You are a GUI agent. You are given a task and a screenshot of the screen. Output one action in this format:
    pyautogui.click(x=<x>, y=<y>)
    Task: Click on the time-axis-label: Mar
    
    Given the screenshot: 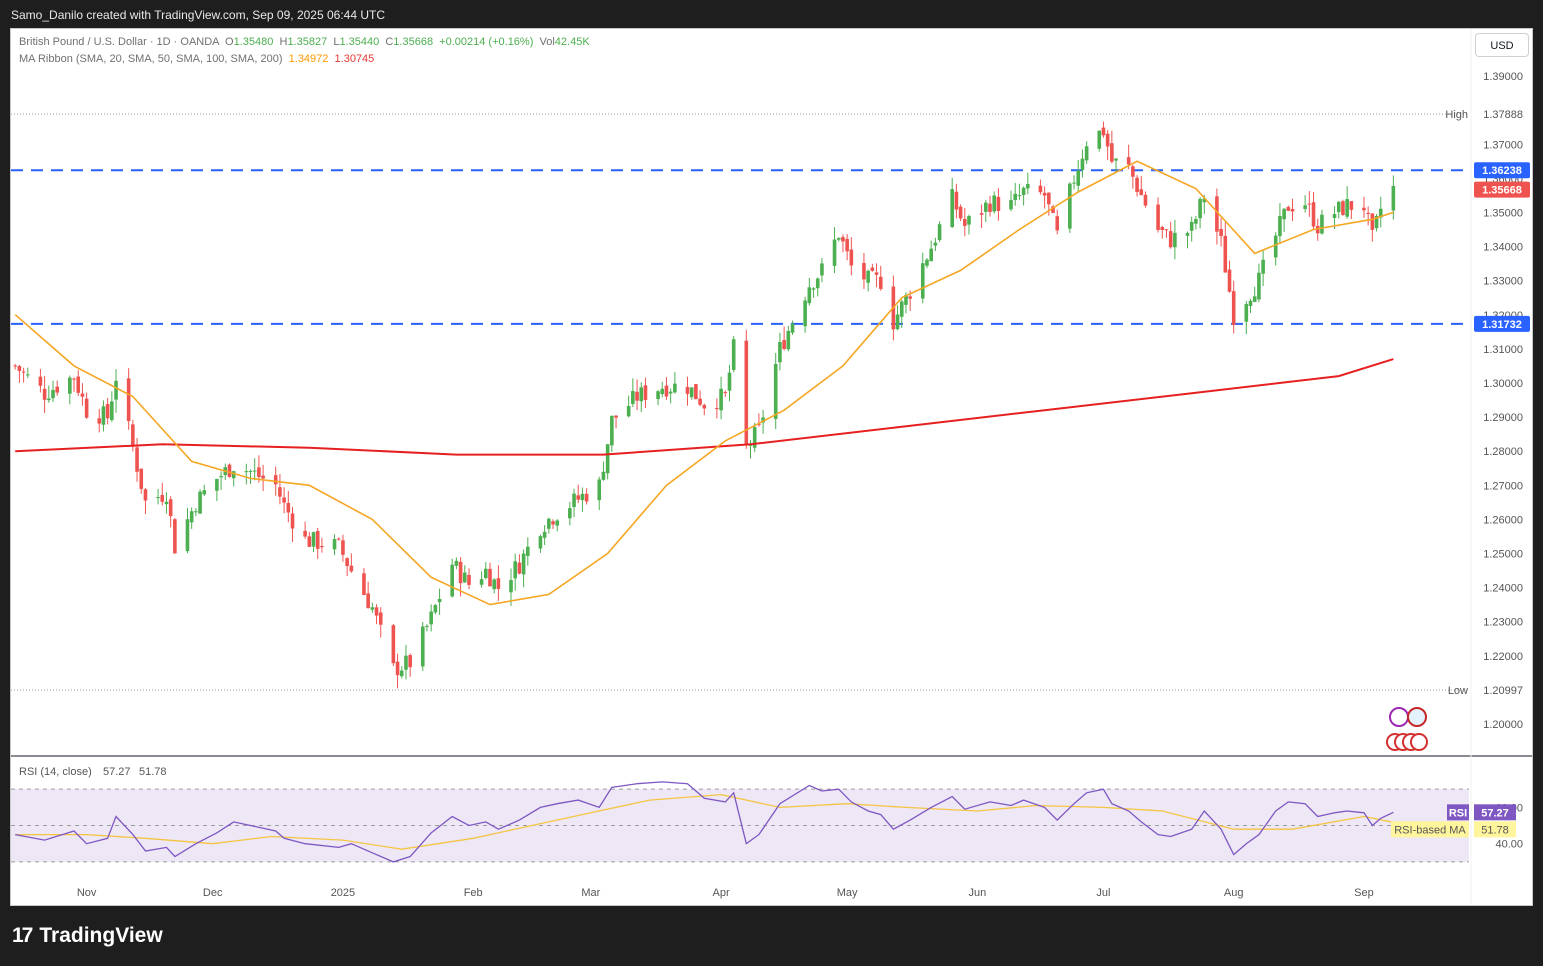 What is the action you would take?
    pyautogui.click(x=590, y=893)
    